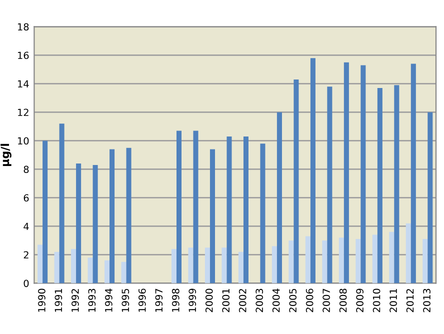 The height and width of the screenshot is (334, 444). I want to click on y-tick-label: 12, so click(23, 112).